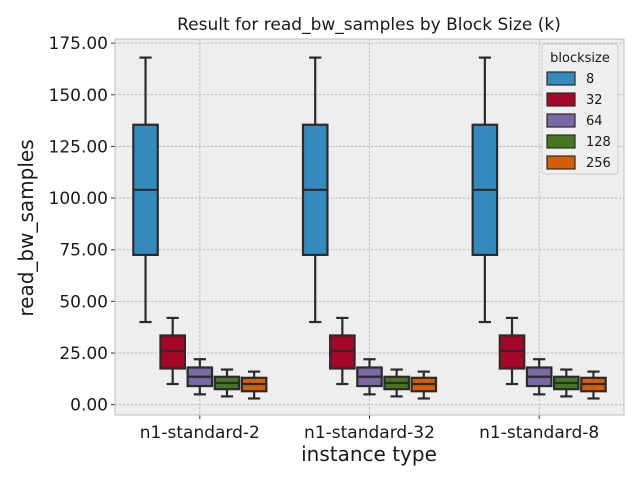 Image resolution: width=640 pixels, height=480 pixels. What do you see at coordinates (78, 199) in the screenshot?
I see `y-tick-label: 100.00` at bounding box center [78, 199].